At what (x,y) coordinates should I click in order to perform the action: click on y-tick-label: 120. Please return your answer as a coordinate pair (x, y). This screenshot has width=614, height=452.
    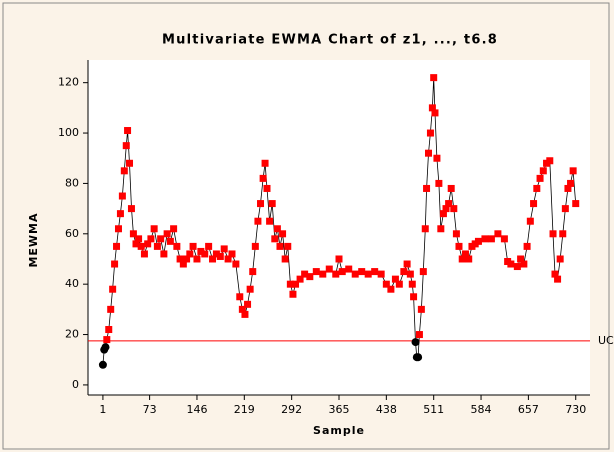
    Looking at the image, I should click on (68, 82).